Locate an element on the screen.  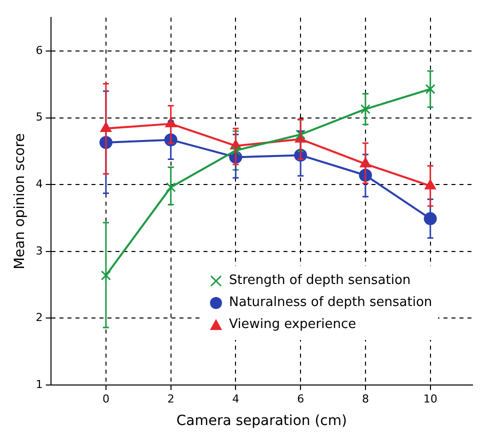
legend-label: Viewing experience is located at coordinates (292, 325).